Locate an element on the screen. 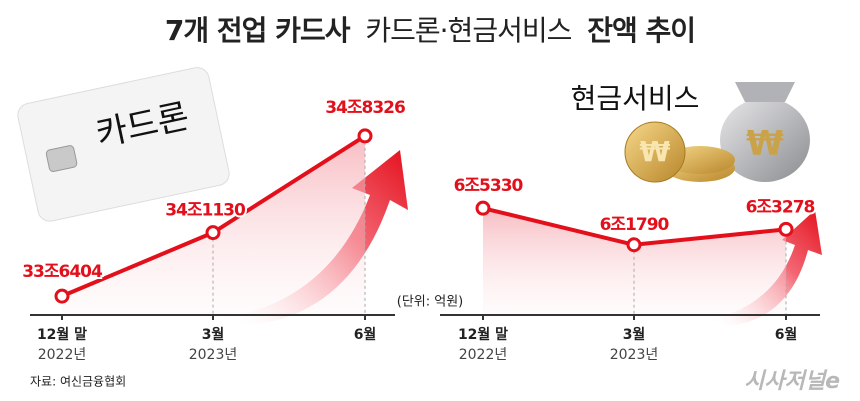 This screenshot has height=401, width=860. value-label: 6조1790 is located at coordinates (635, 225).